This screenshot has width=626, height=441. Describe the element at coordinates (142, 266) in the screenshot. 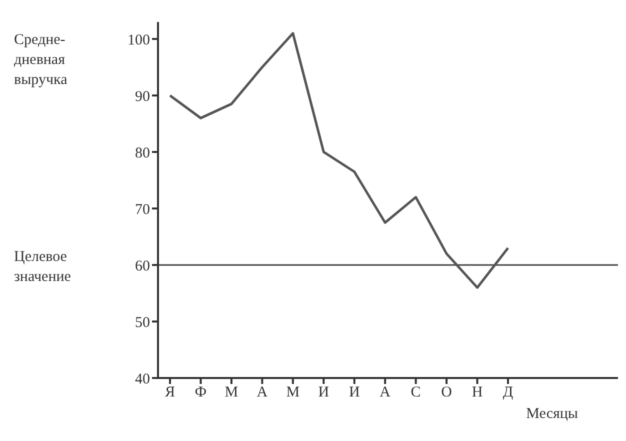

I see `y-tick-label: 60` at that location.